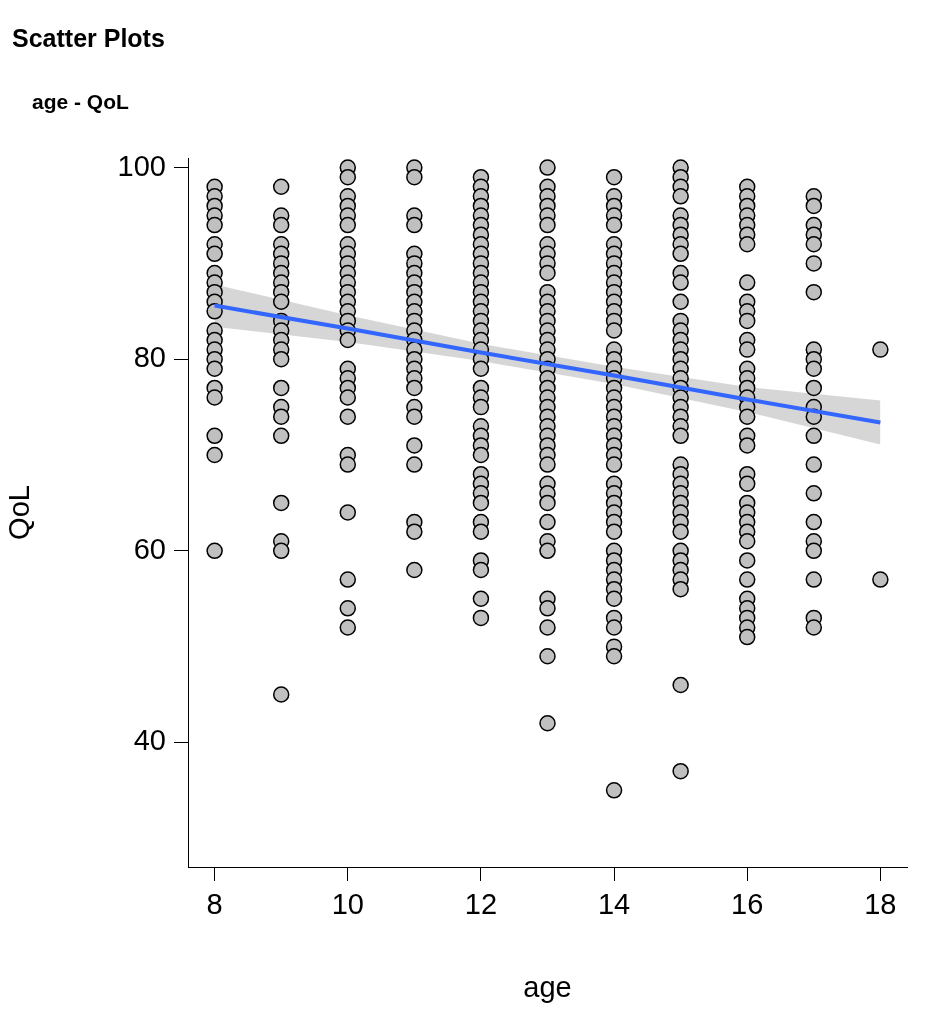 The image size is (950, 1010). Describe the element at coordinates (88, 38) in the screenshot. I see `chart-title: Scatter Plots` at that location.